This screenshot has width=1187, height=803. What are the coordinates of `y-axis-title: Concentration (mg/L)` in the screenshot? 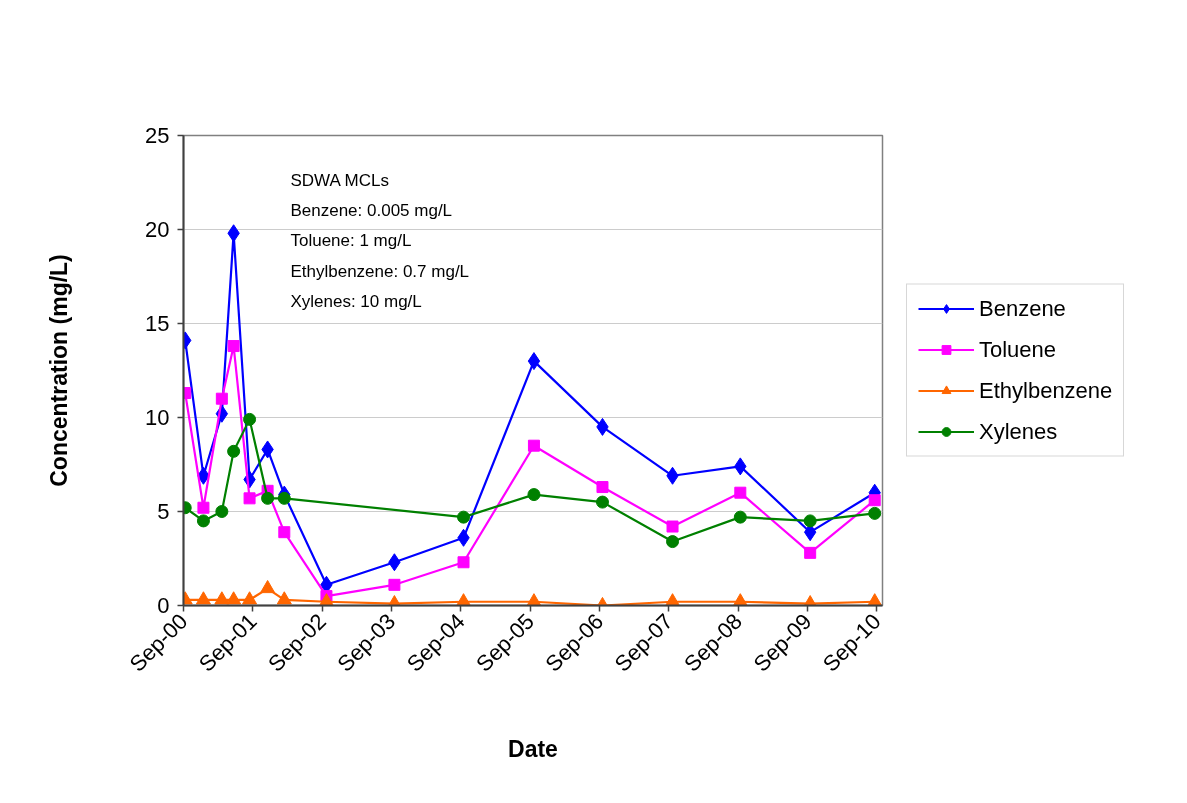 It's located at (59, 370).